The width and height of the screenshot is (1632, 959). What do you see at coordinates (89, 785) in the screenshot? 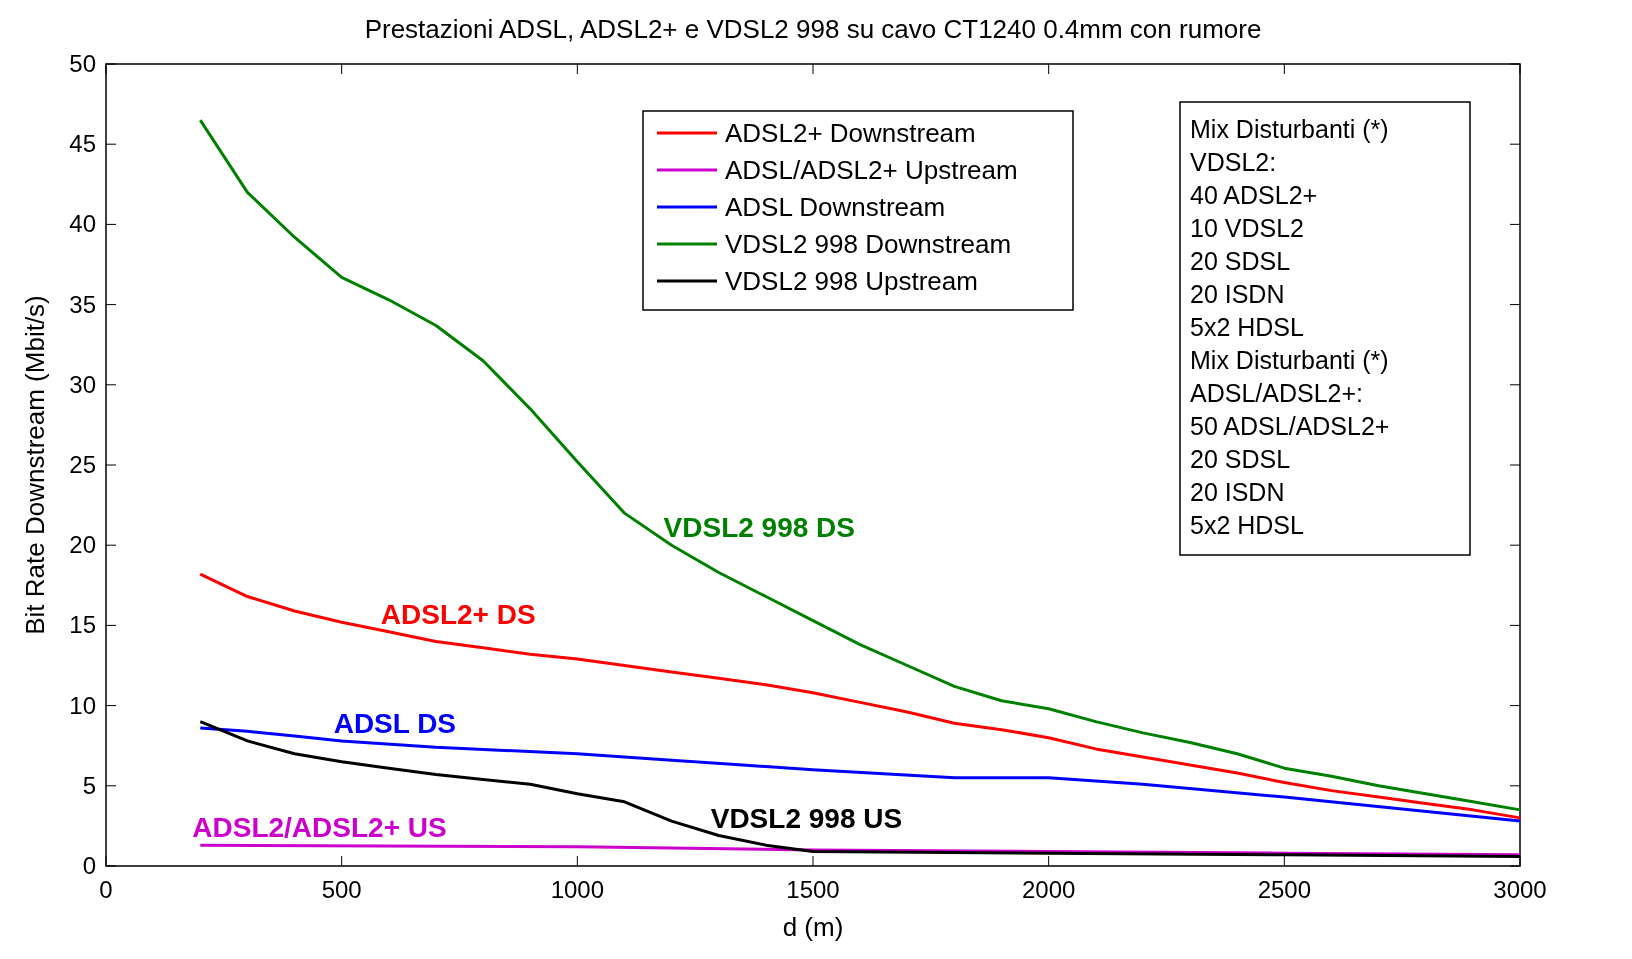
I see `y-tick-label: 5` at bounding box center [89, 785].